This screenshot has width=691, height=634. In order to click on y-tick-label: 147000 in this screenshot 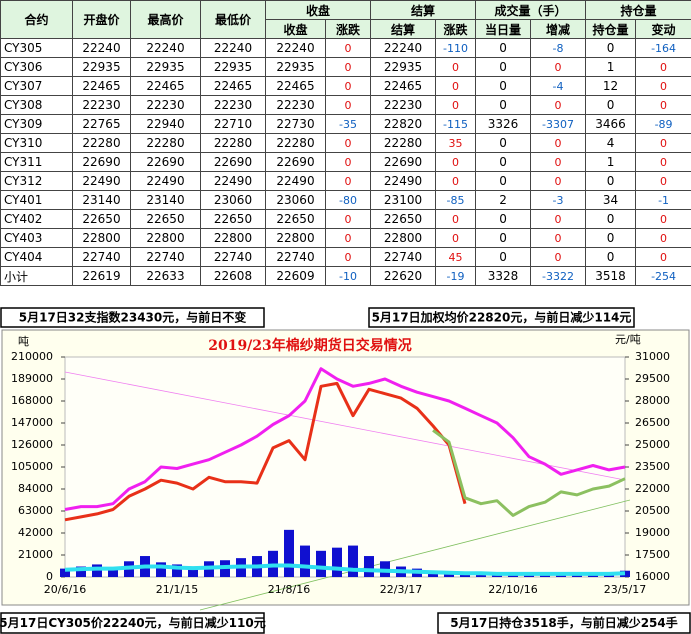, I will do `click(32, 422)`.